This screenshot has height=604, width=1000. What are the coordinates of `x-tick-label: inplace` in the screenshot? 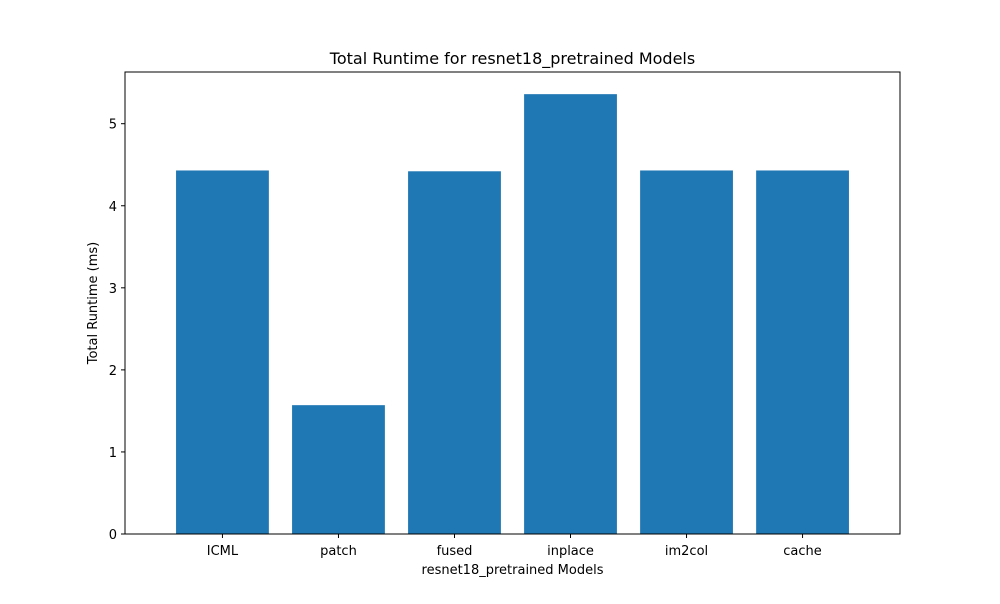 It's located at (570, 551).